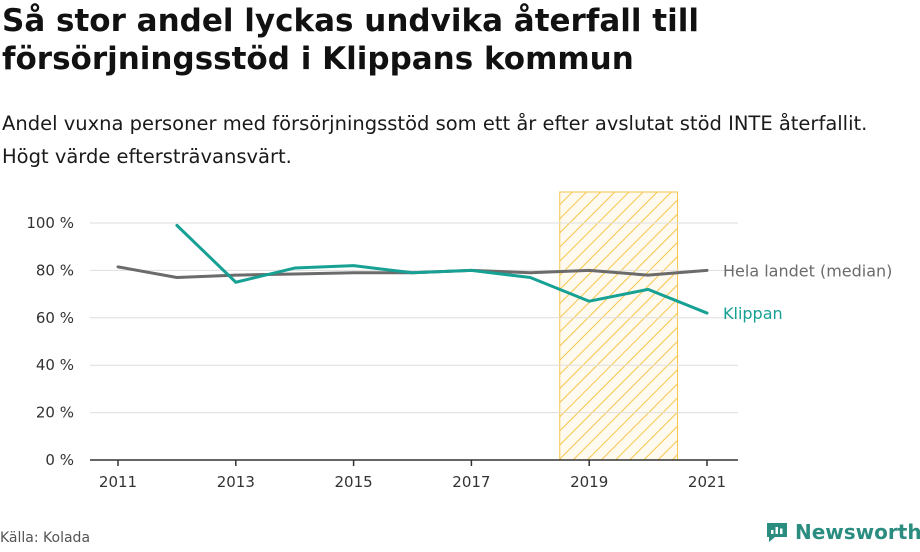  I want to click on y-tick-label: 40 %, so click(55, 365).